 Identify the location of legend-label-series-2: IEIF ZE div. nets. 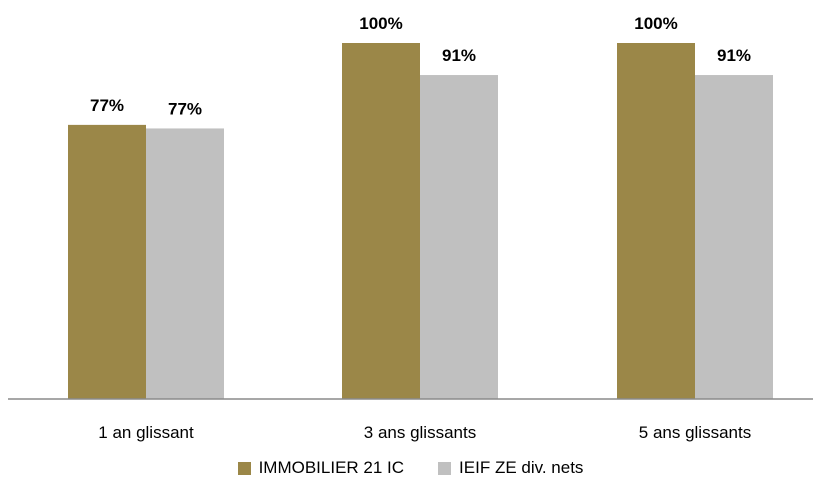
(521, 467).